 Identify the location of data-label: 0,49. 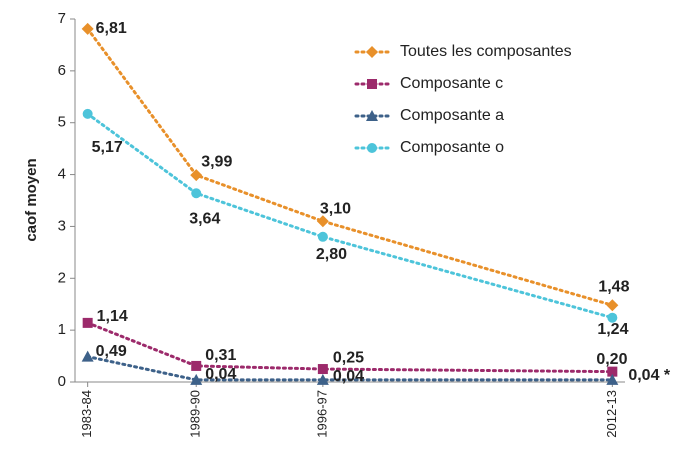
(111, 351).